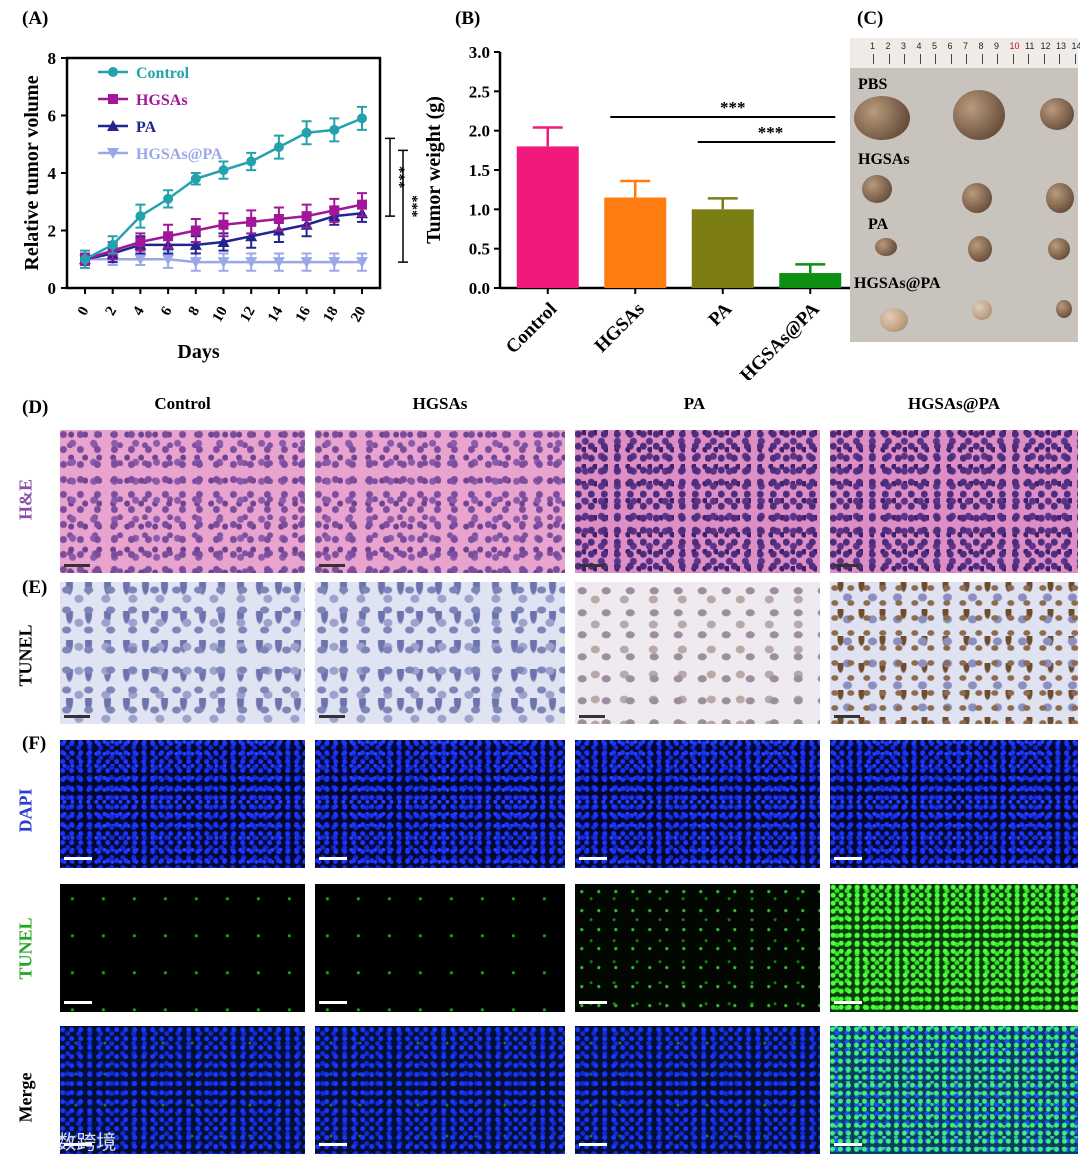  Describe the element at coordinates (358, 314) in the screenshot. I see `x-tick-label: 20` at that location.